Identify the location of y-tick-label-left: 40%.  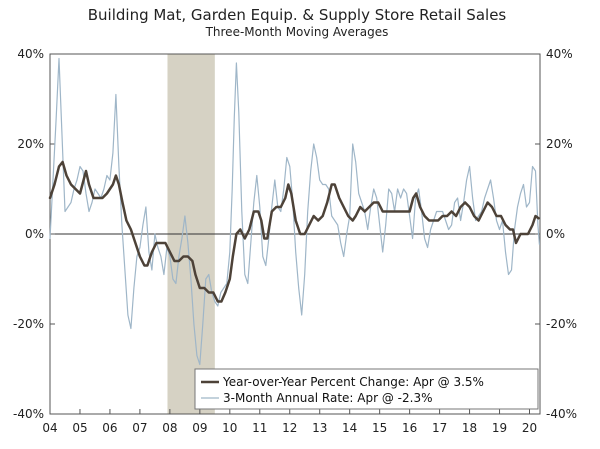
(30, 54).